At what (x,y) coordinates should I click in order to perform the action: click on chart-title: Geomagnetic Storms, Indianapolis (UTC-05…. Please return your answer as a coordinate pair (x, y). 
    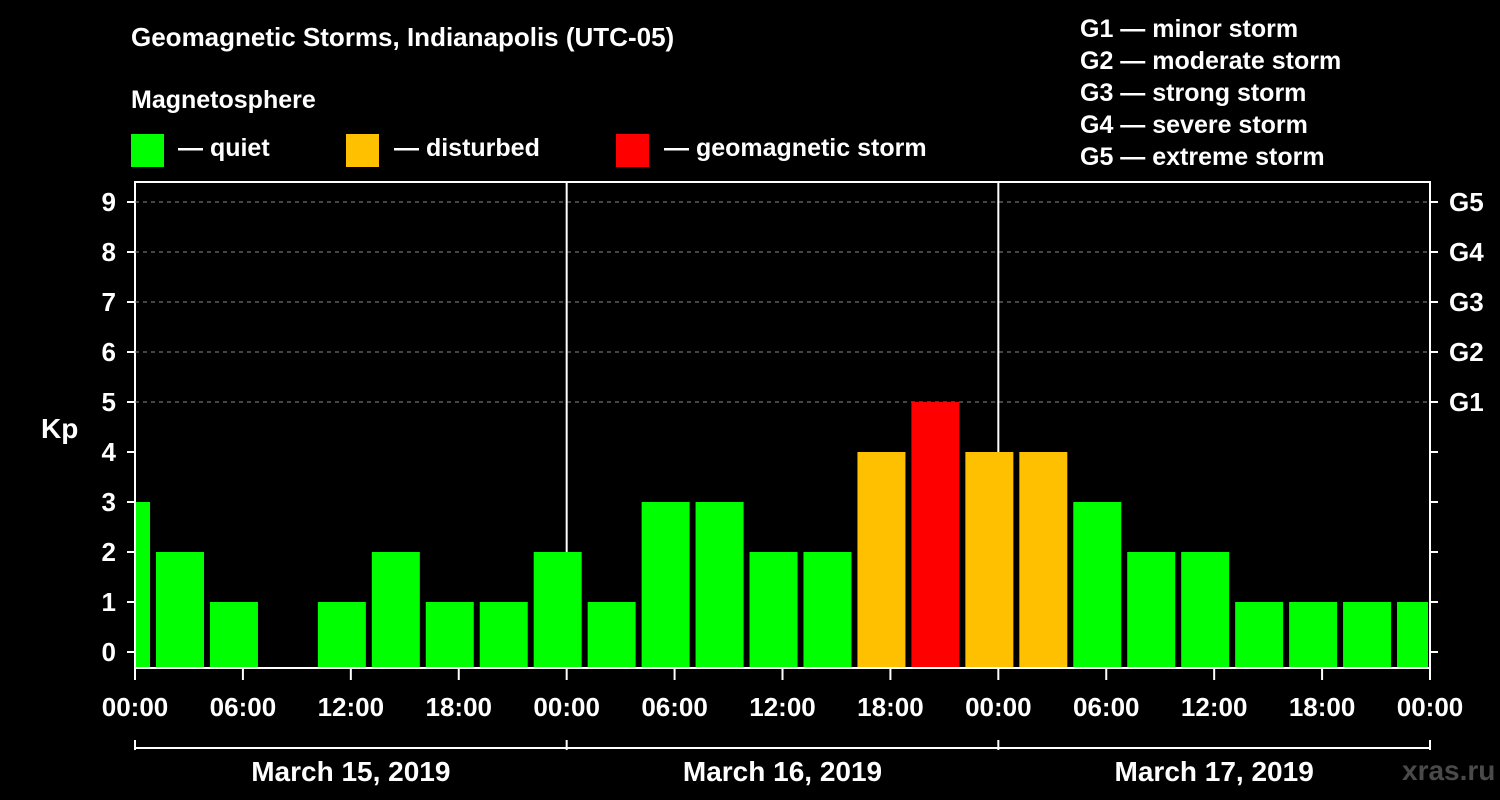
    Looking at the image, I should click on (403, 37).